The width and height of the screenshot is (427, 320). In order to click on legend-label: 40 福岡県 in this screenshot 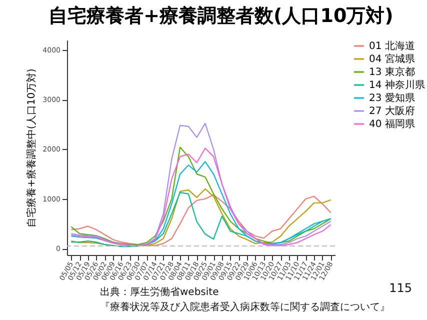, I will do `click(392, 124)`.